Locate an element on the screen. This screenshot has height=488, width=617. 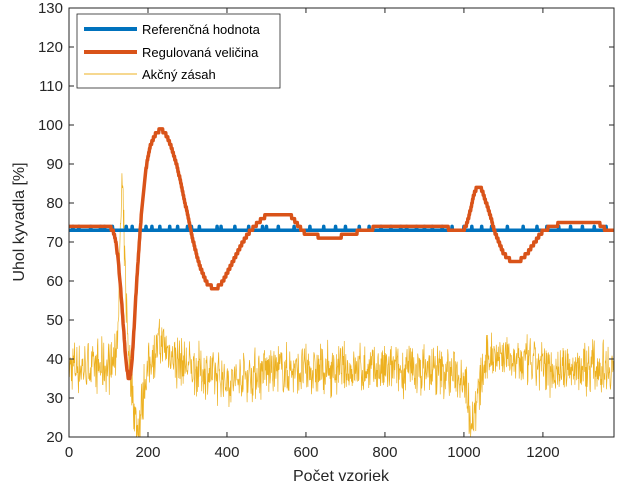
x-tick-label: 600 is located at coordinates (305, 452).